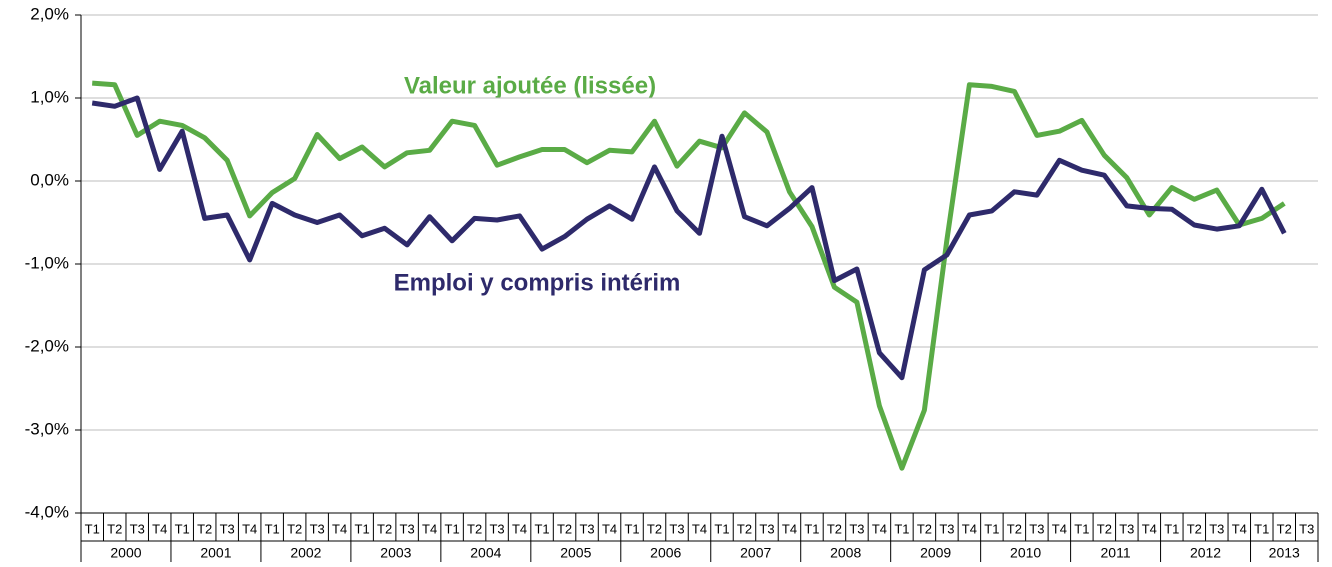 The image size is (1332, 567). Describe the element at coordinates (845, 553) in the screenshot. I see `year-label: 2008` at that location.